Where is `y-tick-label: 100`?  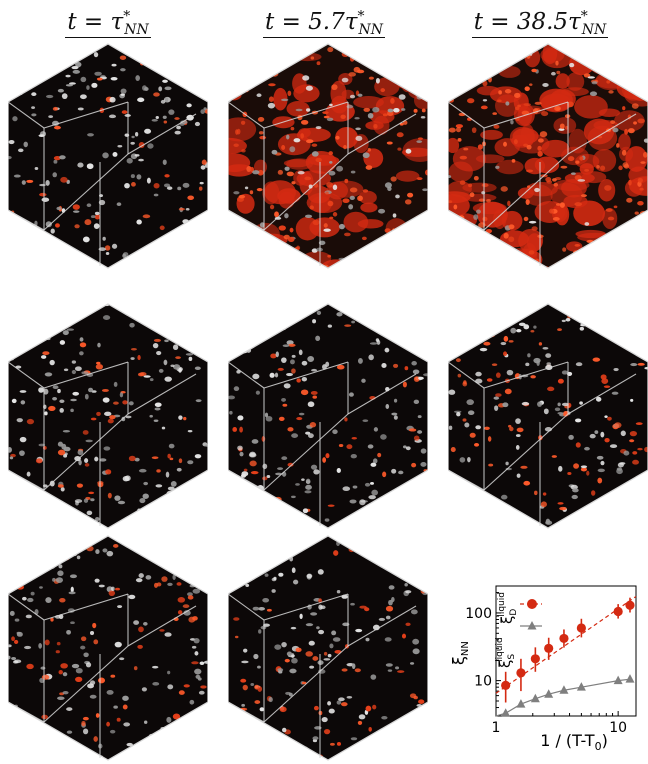
y-tick-label: 100 is located at coordinates (478, 614).